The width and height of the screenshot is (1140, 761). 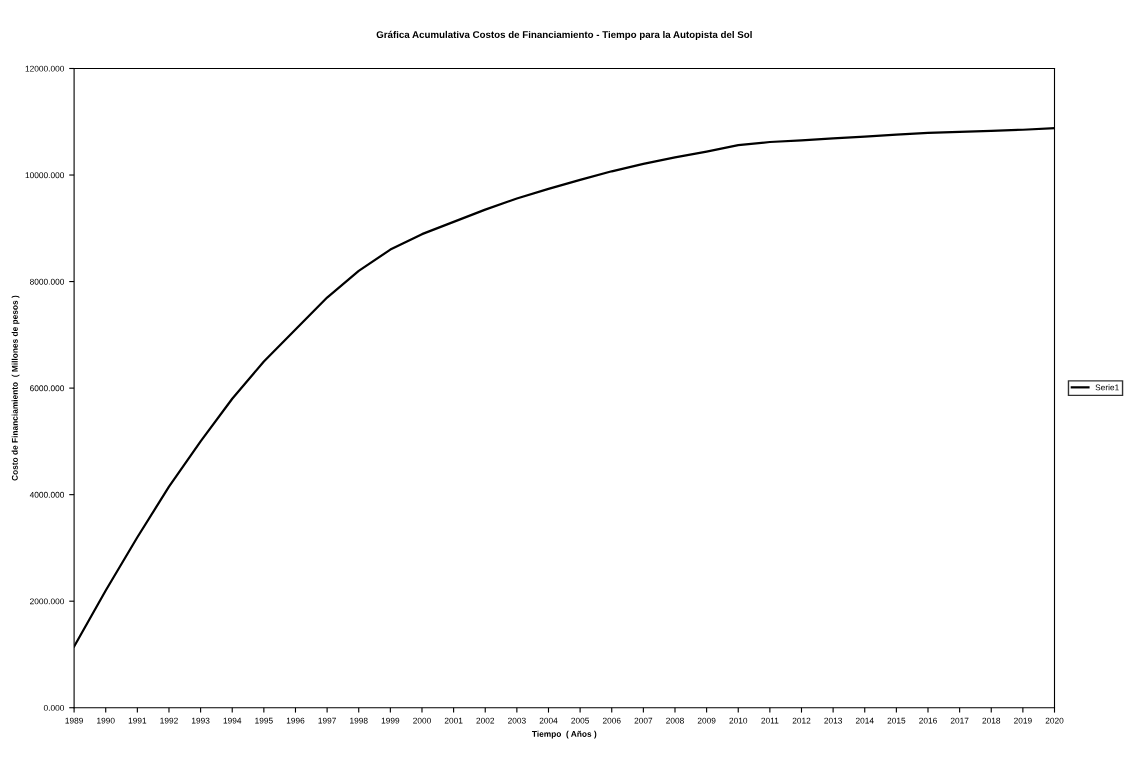 I want to click on x-tick-label: 2015, so click(x=896, y=720).